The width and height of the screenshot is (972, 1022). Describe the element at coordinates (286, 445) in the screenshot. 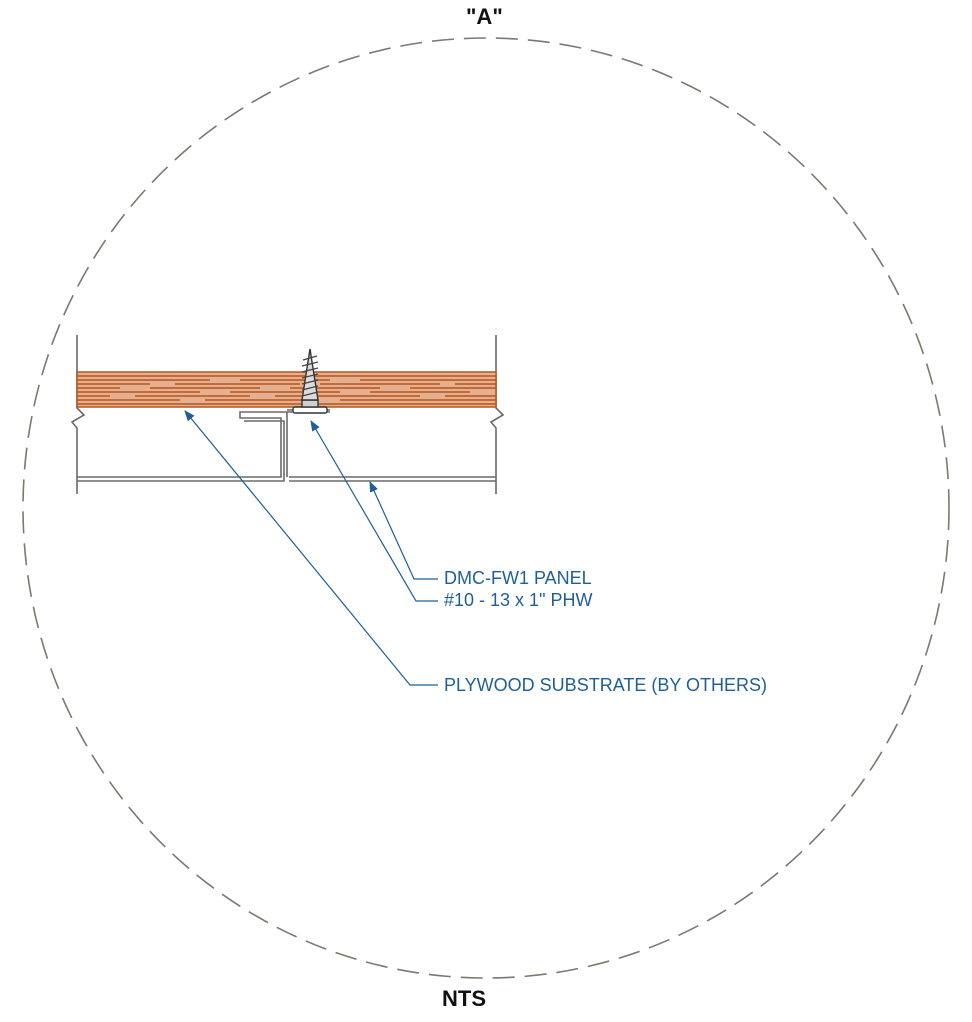

I see `metal-panel` at that location.